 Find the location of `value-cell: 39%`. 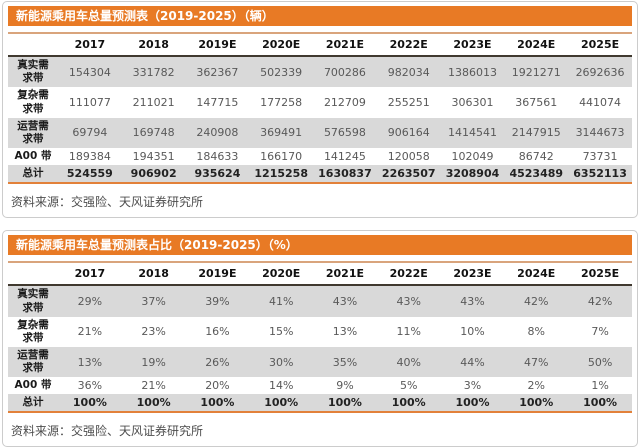

value-cell: 39% is located at coordinates (217, 301).